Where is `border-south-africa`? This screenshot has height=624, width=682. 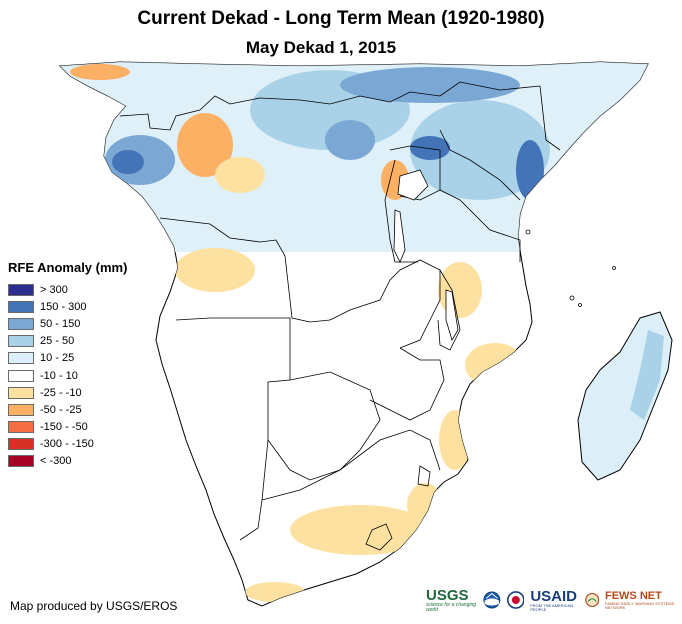 border-south-africa is located at coordinates (351, 465).